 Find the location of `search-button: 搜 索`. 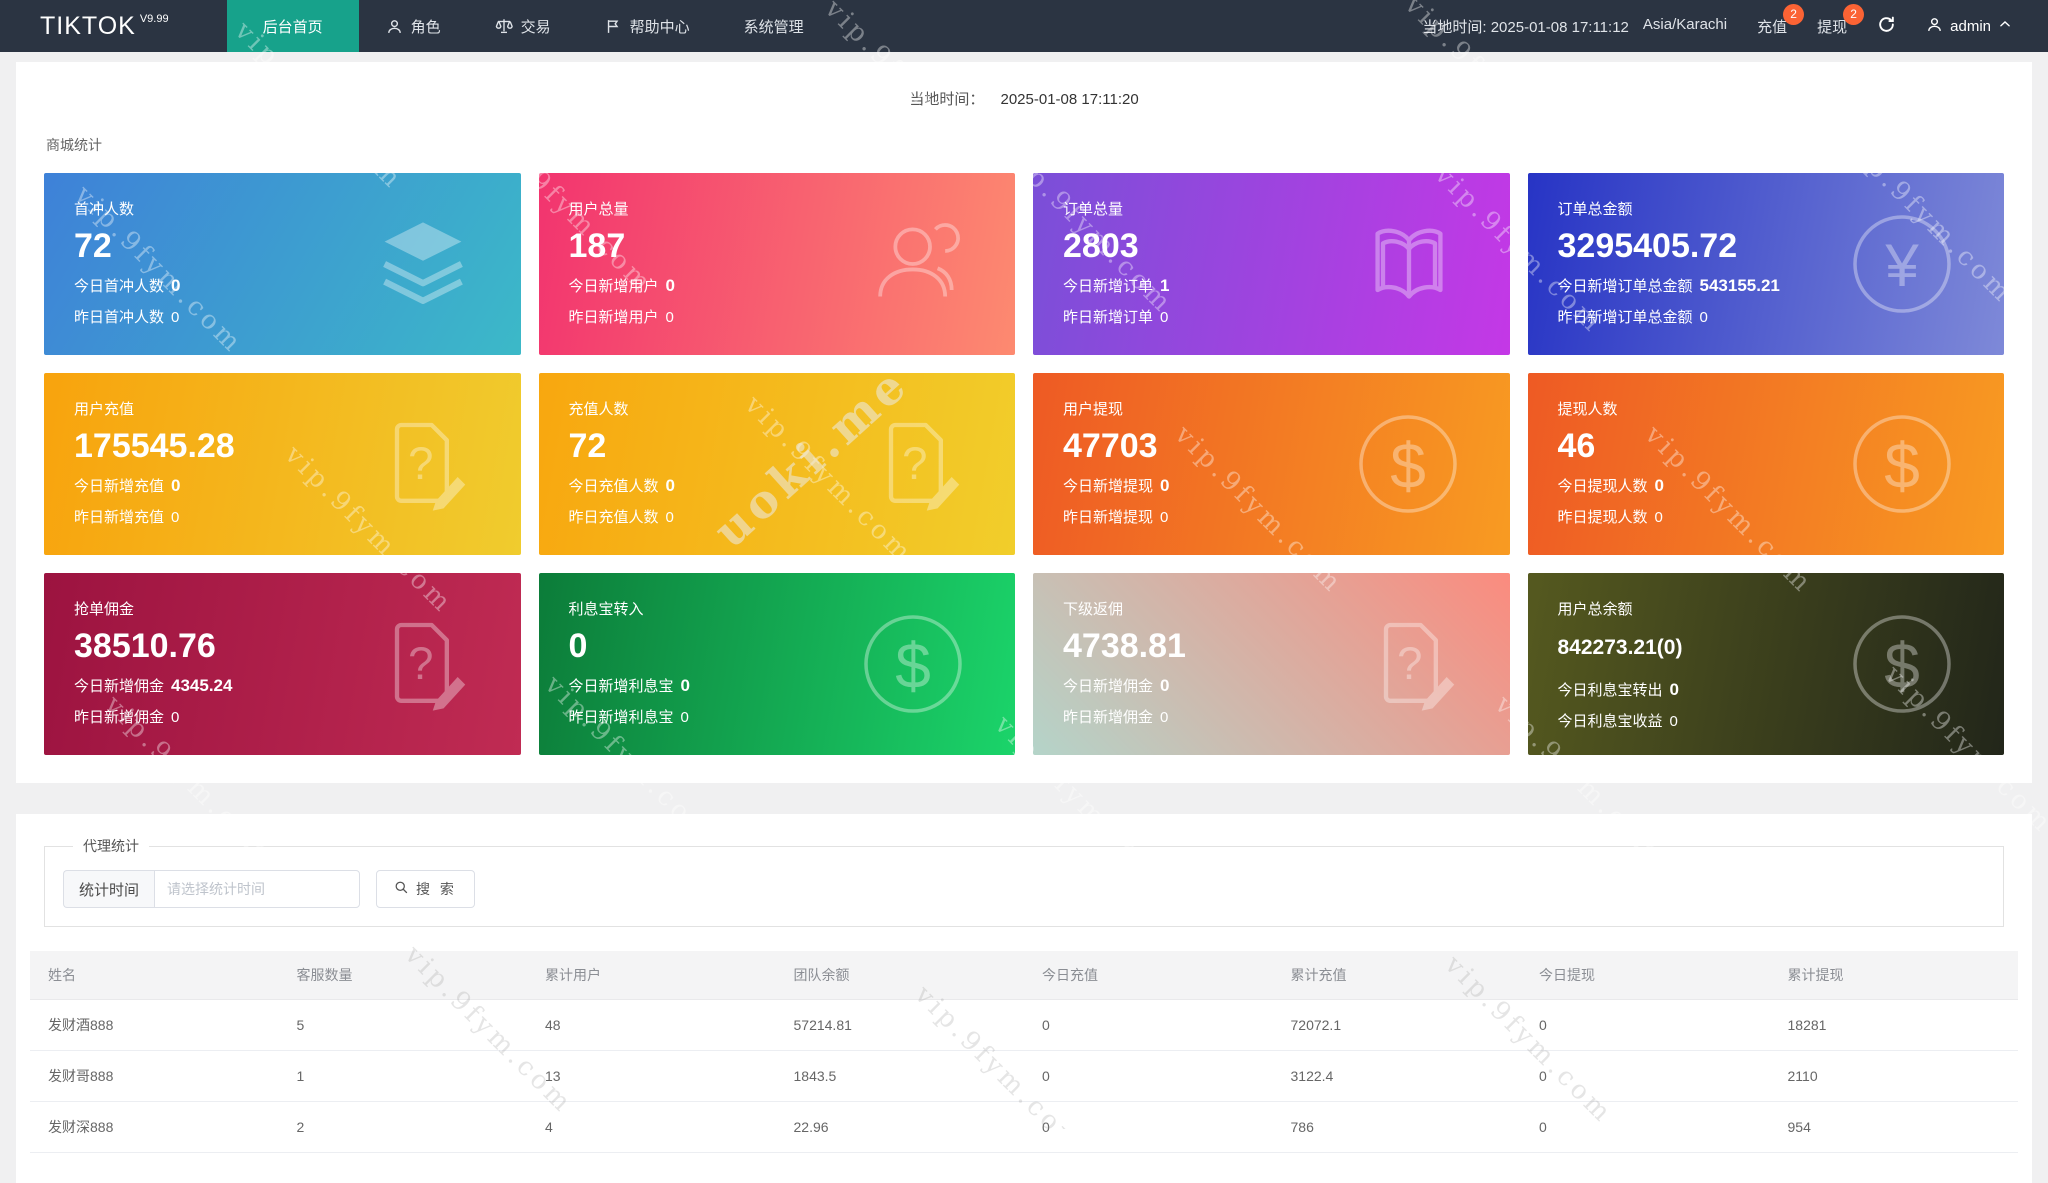

search-button: 搜 索 is located at coordinates (425, 889).